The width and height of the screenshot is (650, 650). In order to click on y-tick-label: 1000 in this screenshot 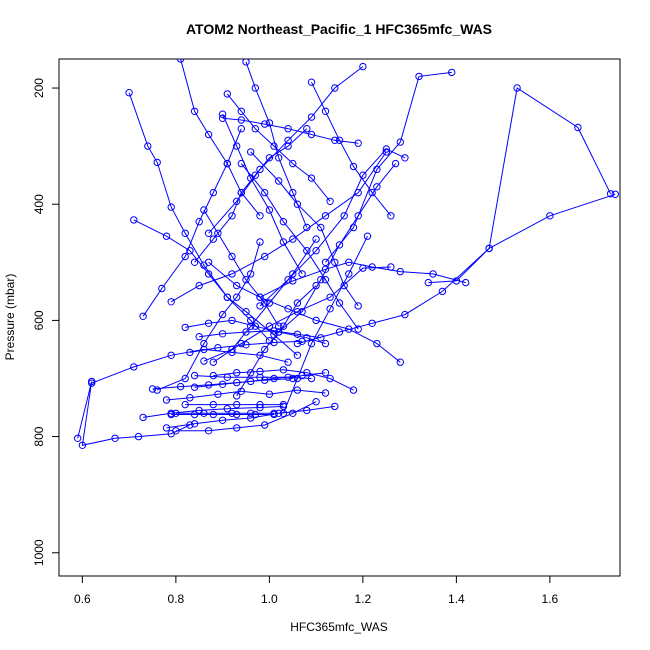, I will do `click(39, 552)`.